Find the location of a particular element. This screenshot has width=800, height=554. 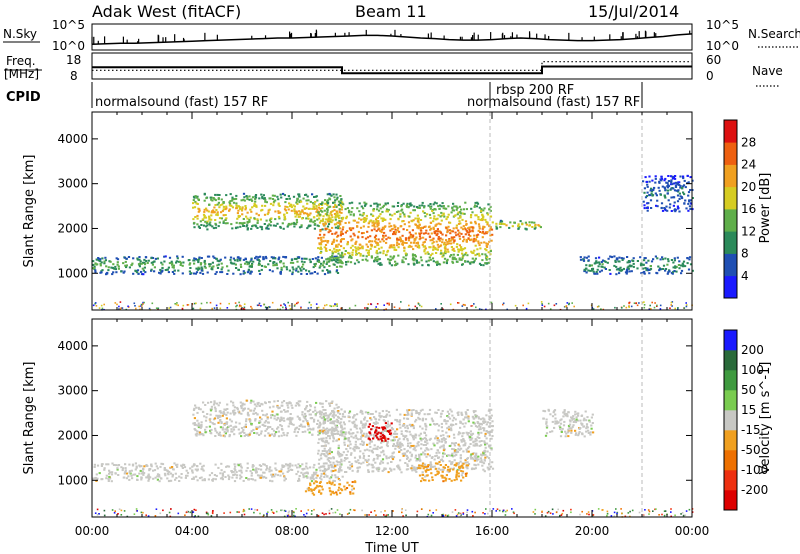

colorbar-tick-label: 24 is located at coordinates (748, 165).